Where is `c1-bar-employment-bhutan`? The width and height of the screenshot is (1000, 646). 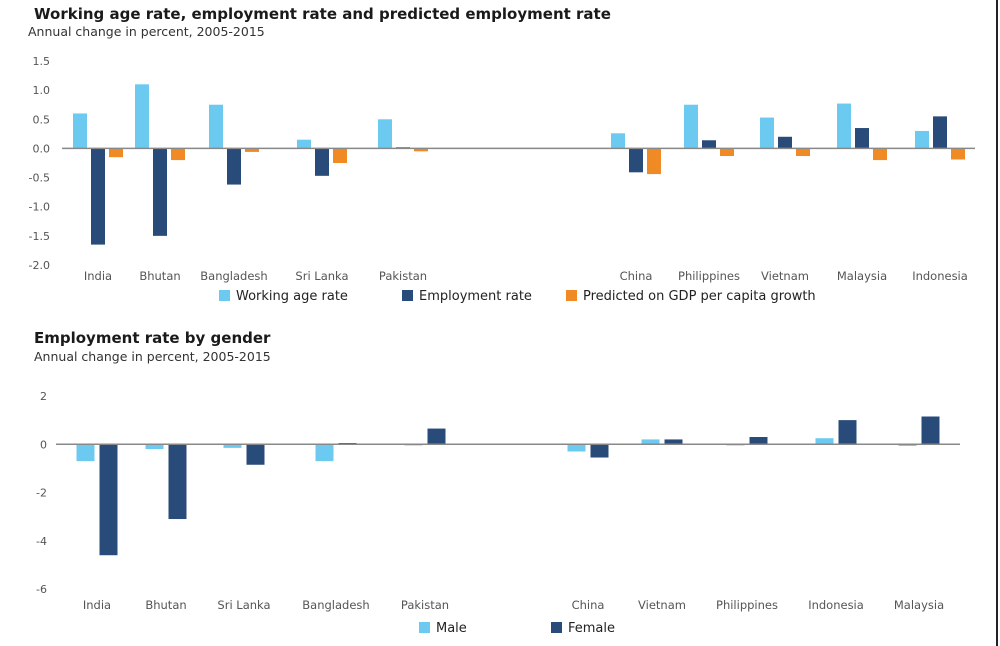
c1-bar-employment-bhutan is located at coordinates (160, 192).